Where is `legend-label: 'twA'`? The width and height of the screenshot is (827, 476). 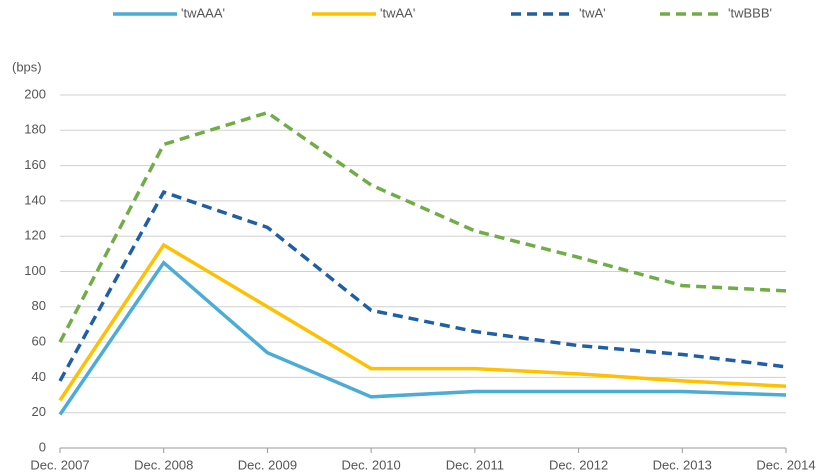
legend-label: 'twA' is located at coordinates (592, 12).